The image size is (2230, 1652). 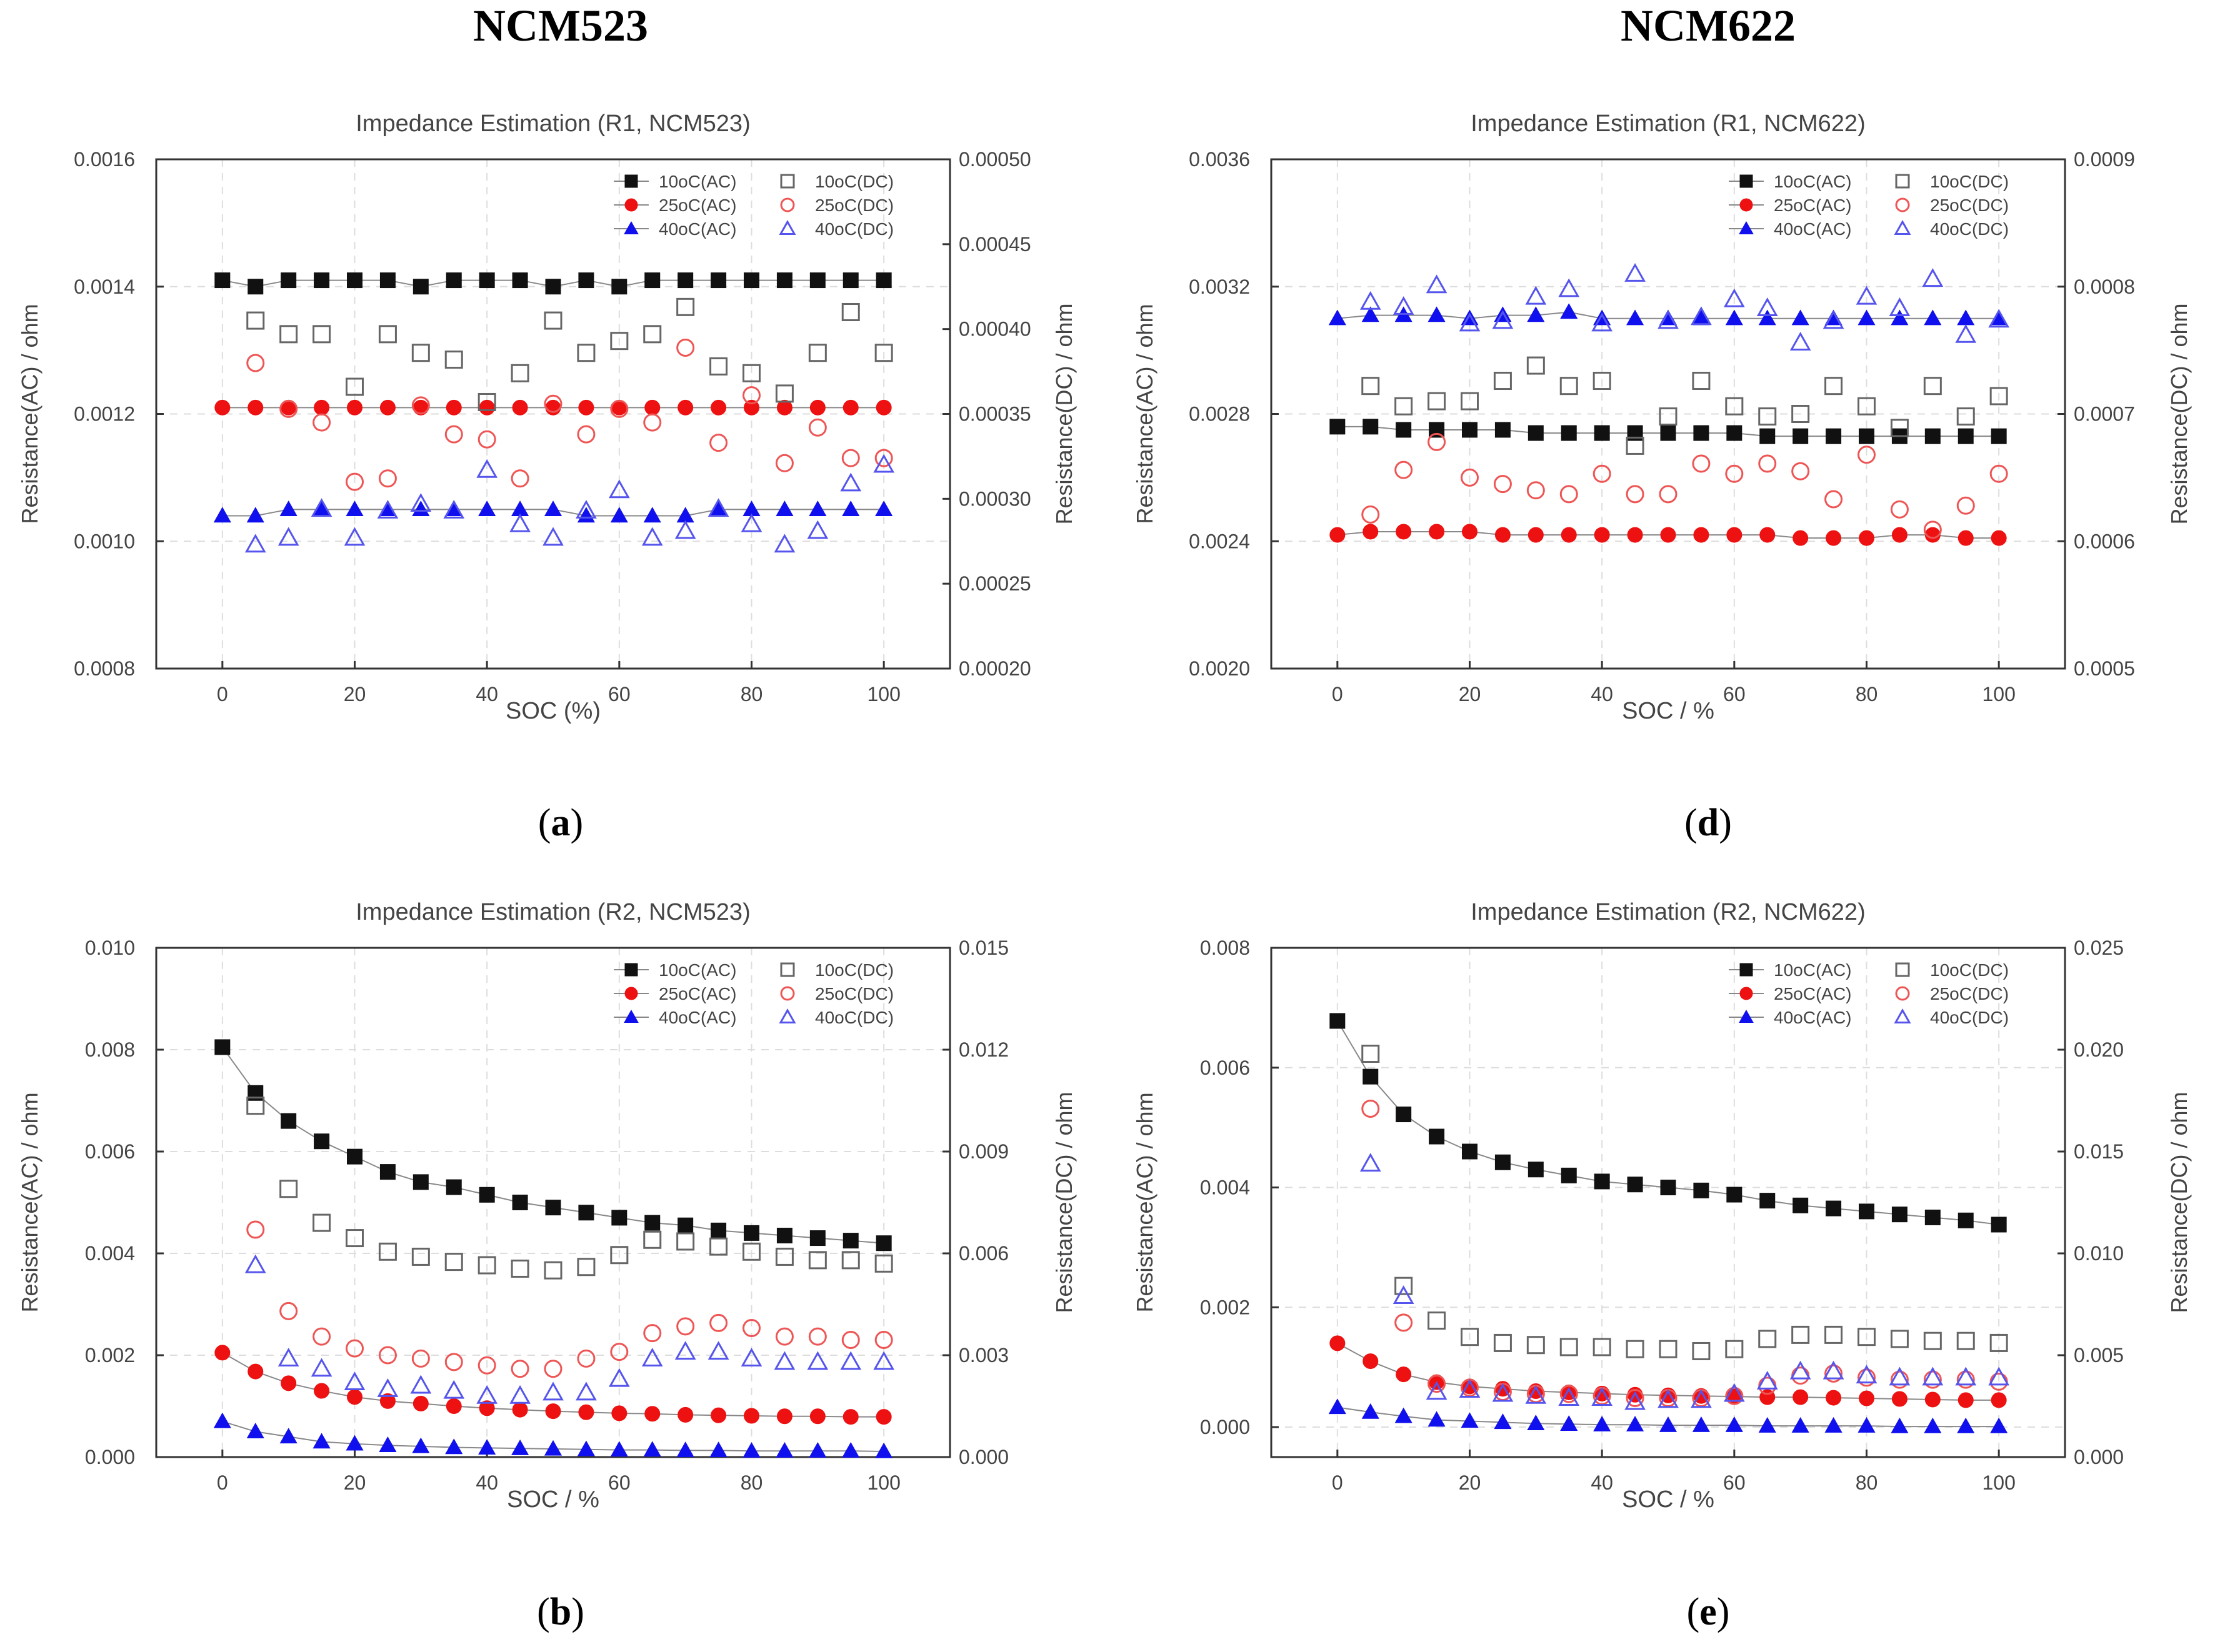 I want to click on plot-frame, so click(x=1668, y=1202).